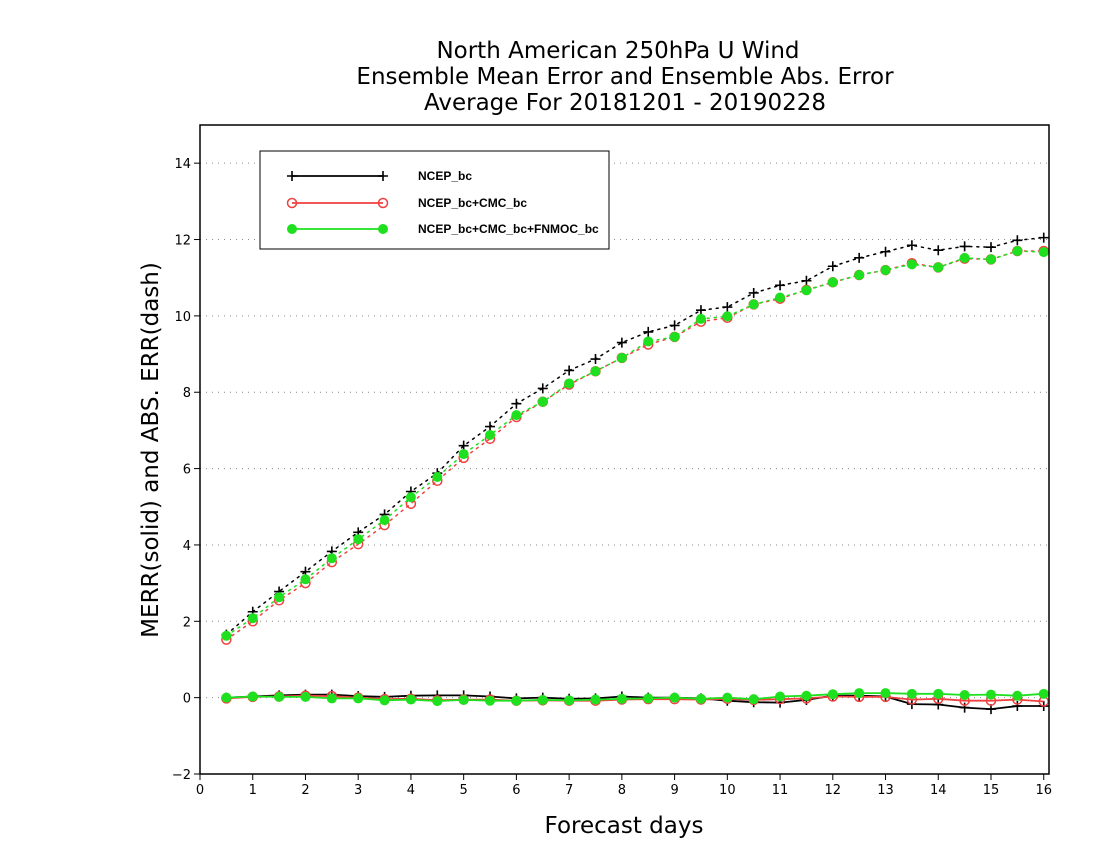 The image size is (1100, 850). I want to click on y-axis: −2 0 2 4 6 8 10 12 14, so click(186, 470).